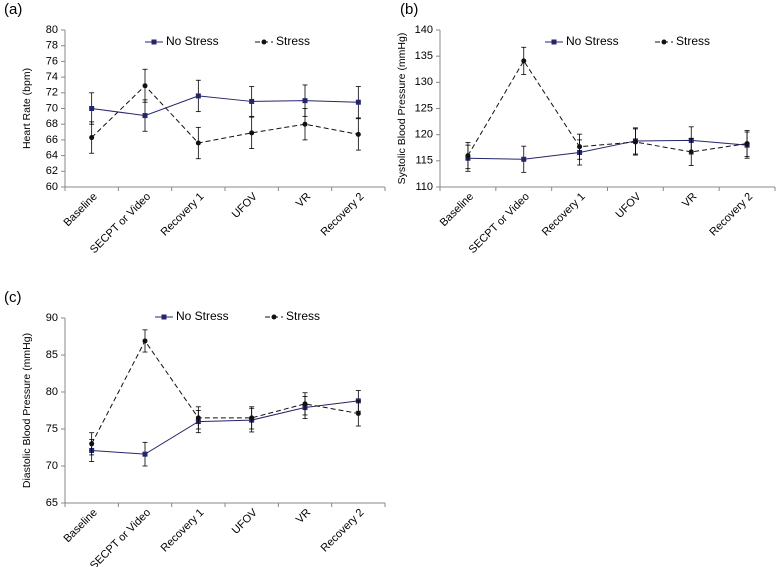  I want to click on y-tick-label: 125, so click(424, 108).